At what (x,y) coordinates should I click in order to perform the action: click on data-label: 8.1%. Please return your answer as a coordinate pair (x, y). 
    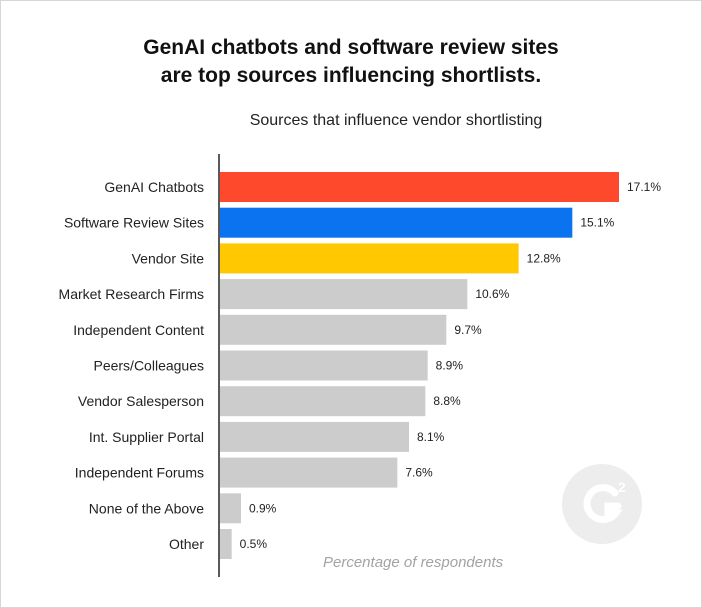
    Looking at the image, I should click on (431, 437).